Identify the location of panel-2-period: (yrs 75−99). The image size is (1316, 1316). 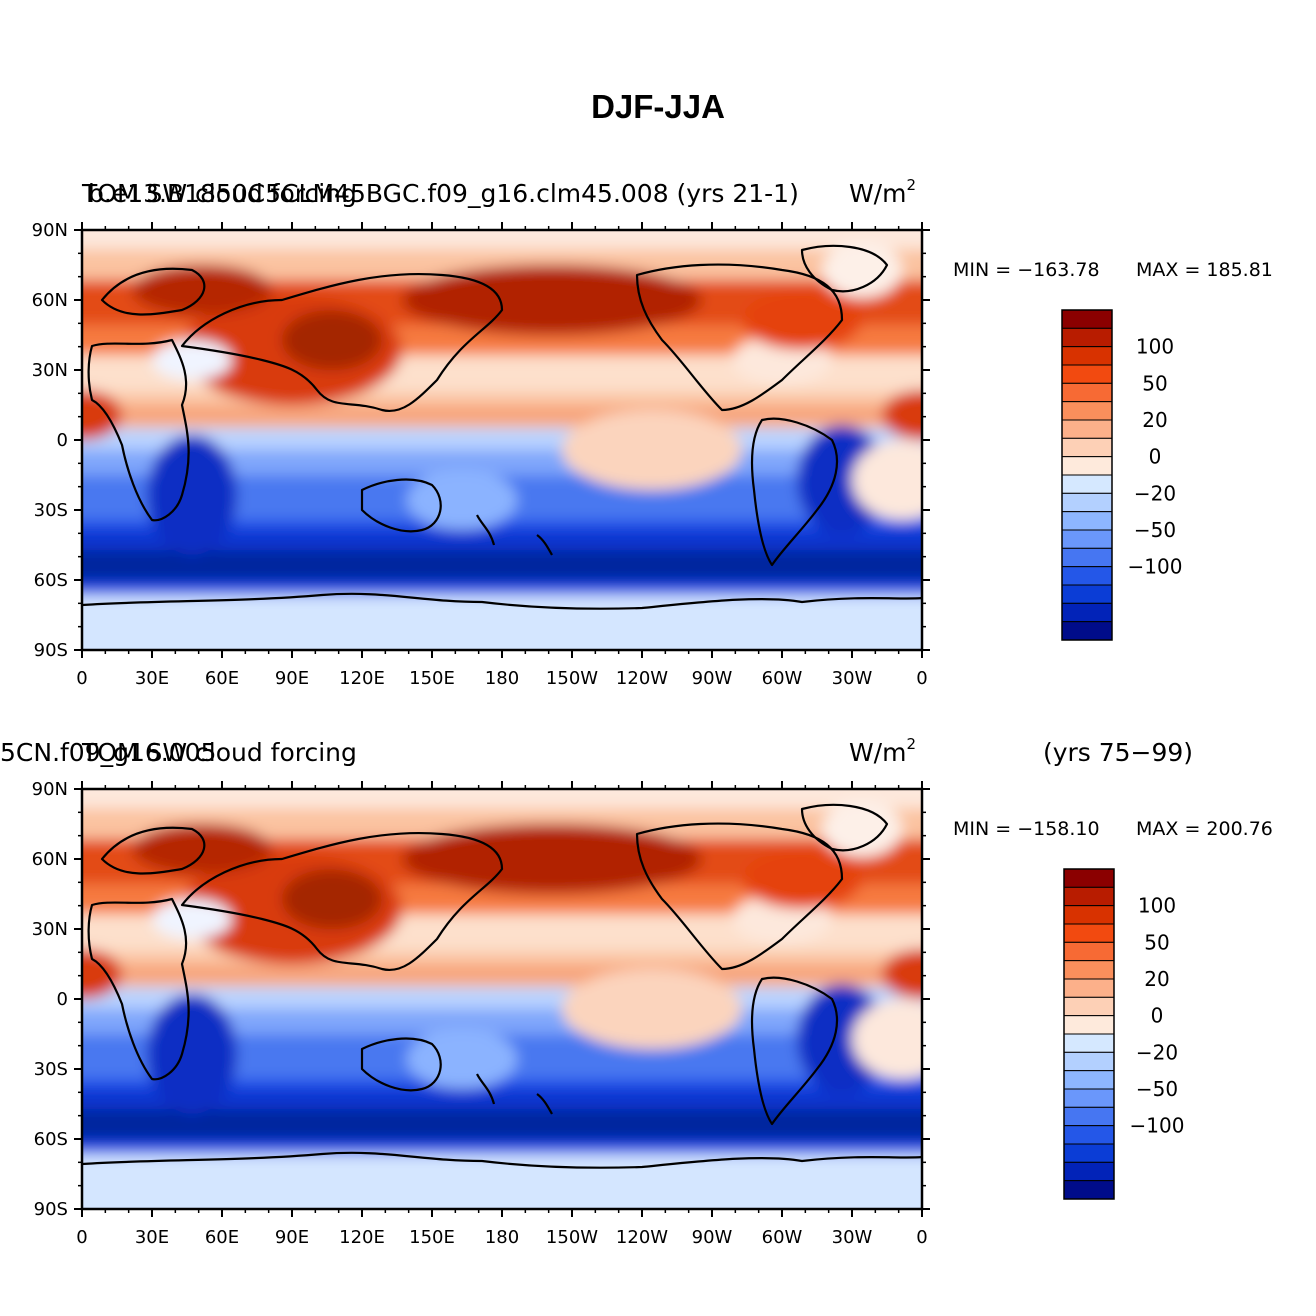
(1118, 752).